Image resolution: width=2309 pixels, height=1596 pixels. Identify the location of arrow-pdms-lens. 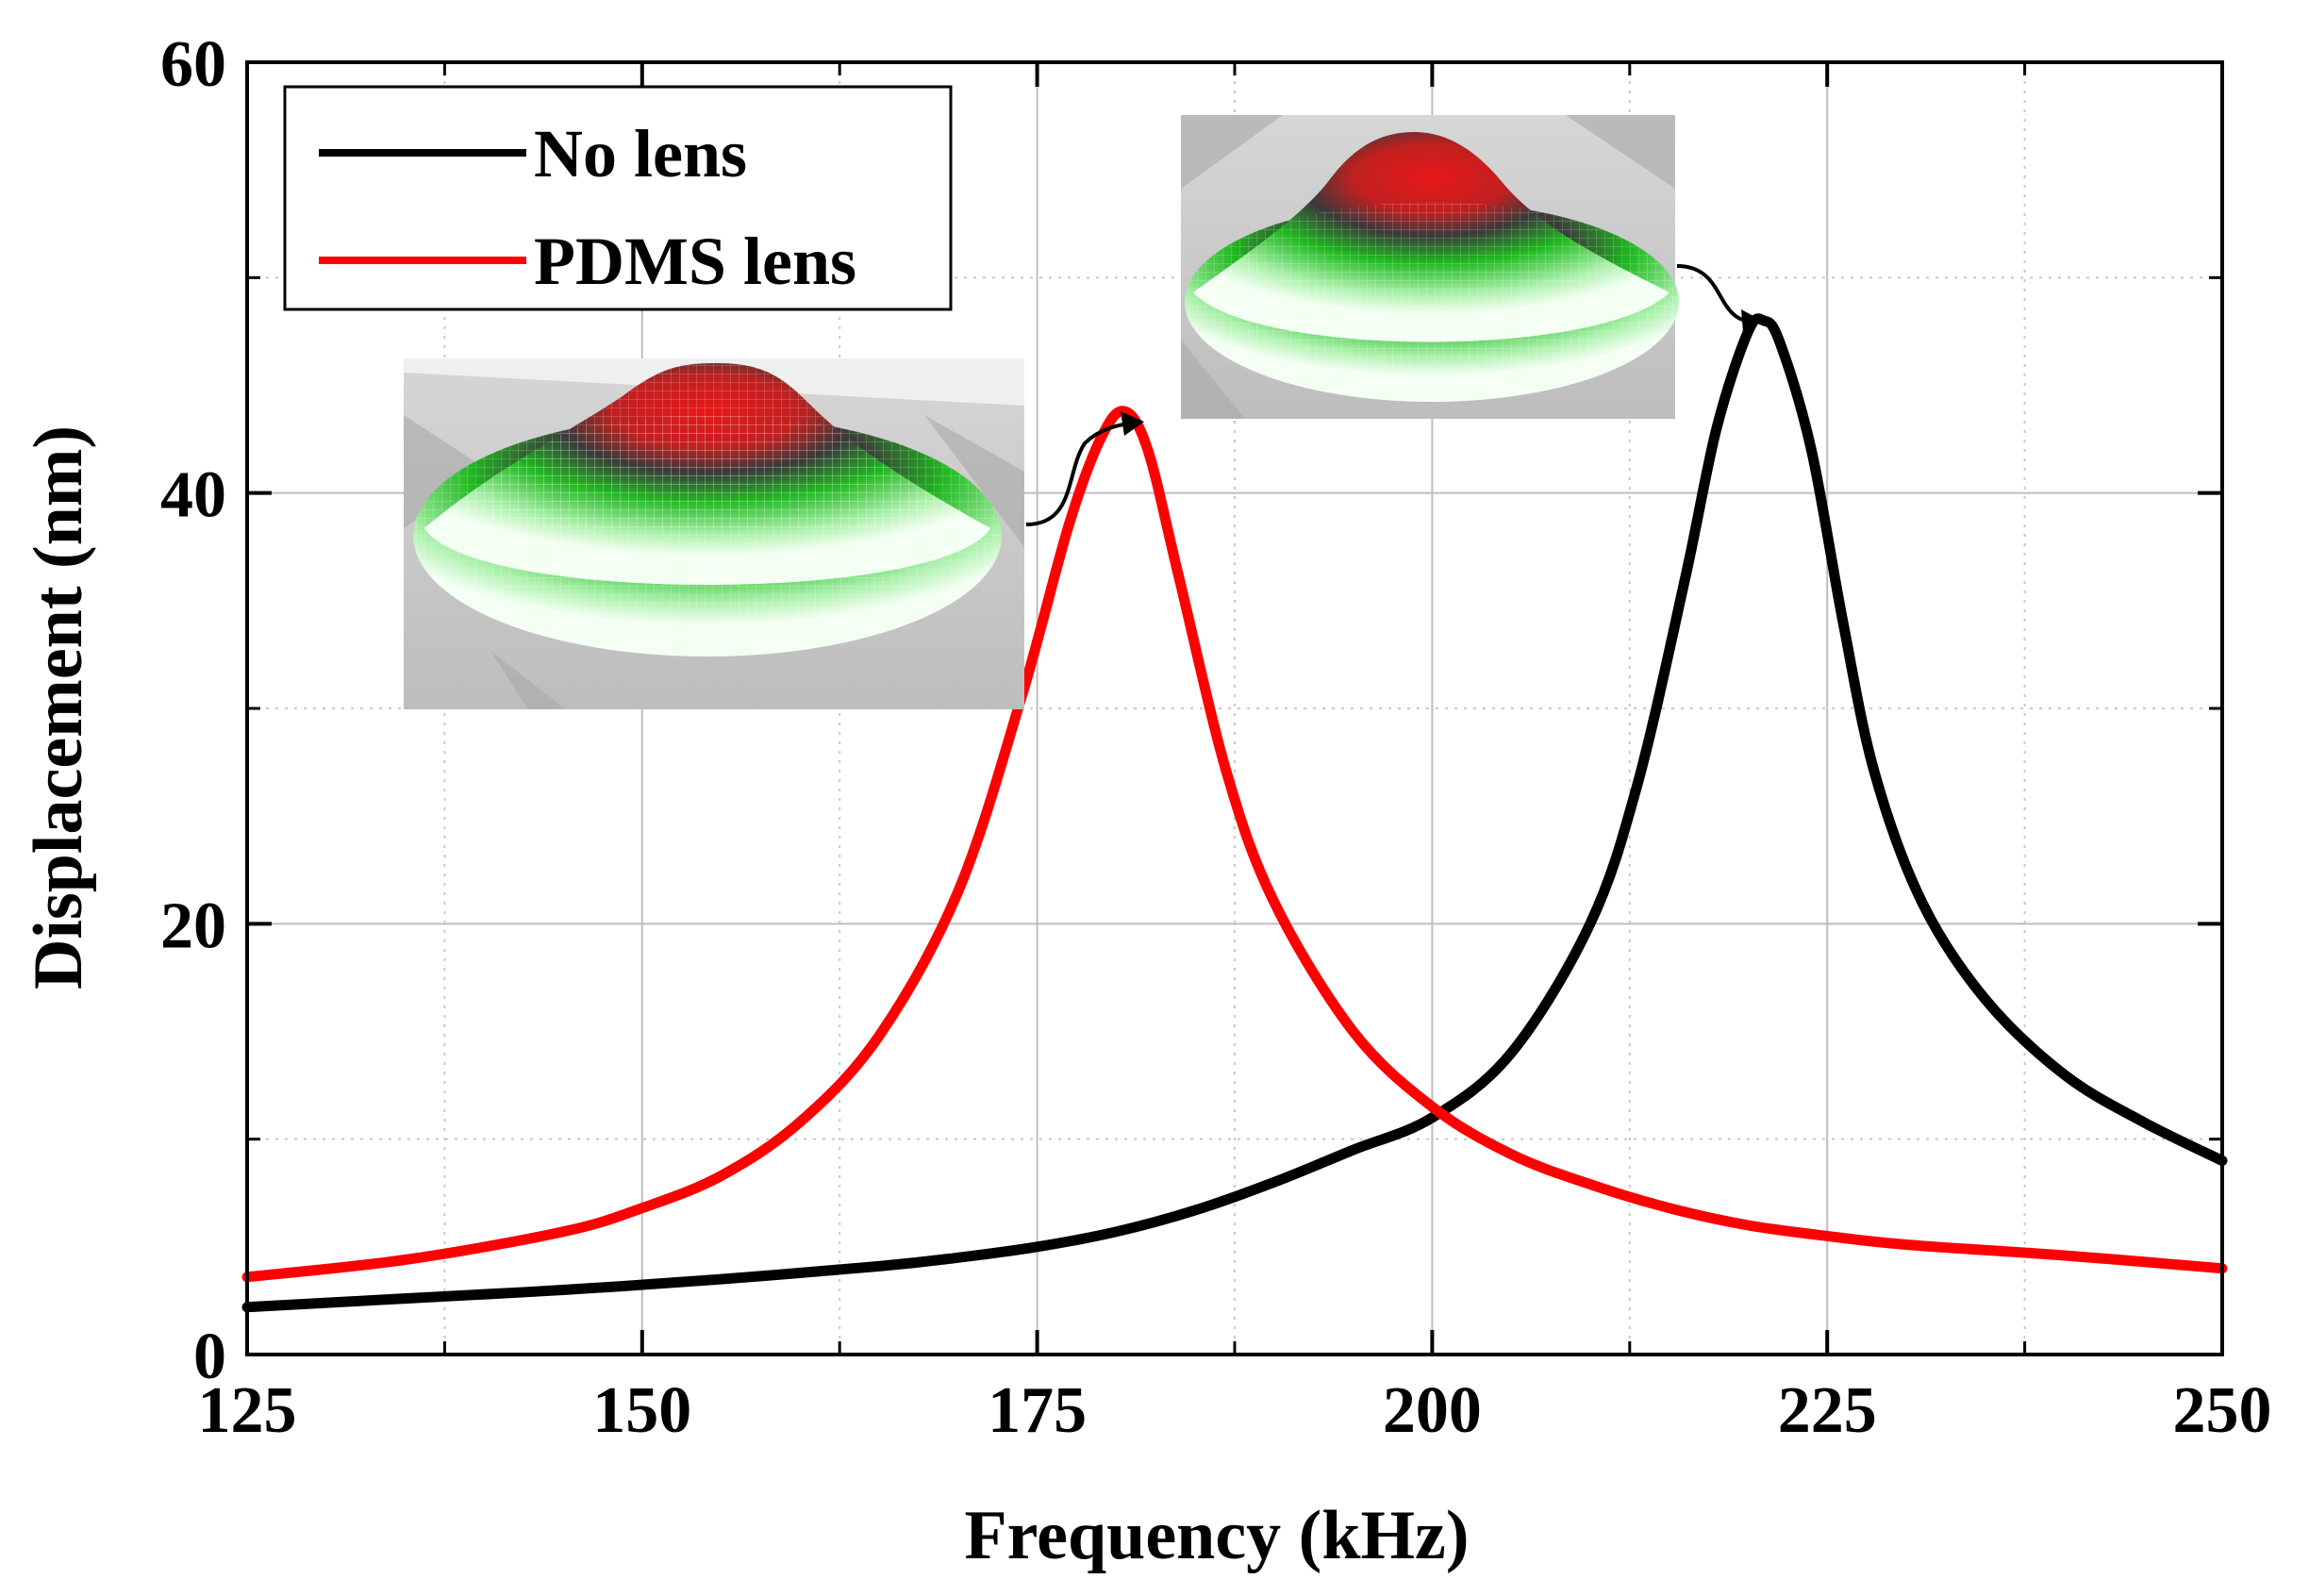
(1081, 473).